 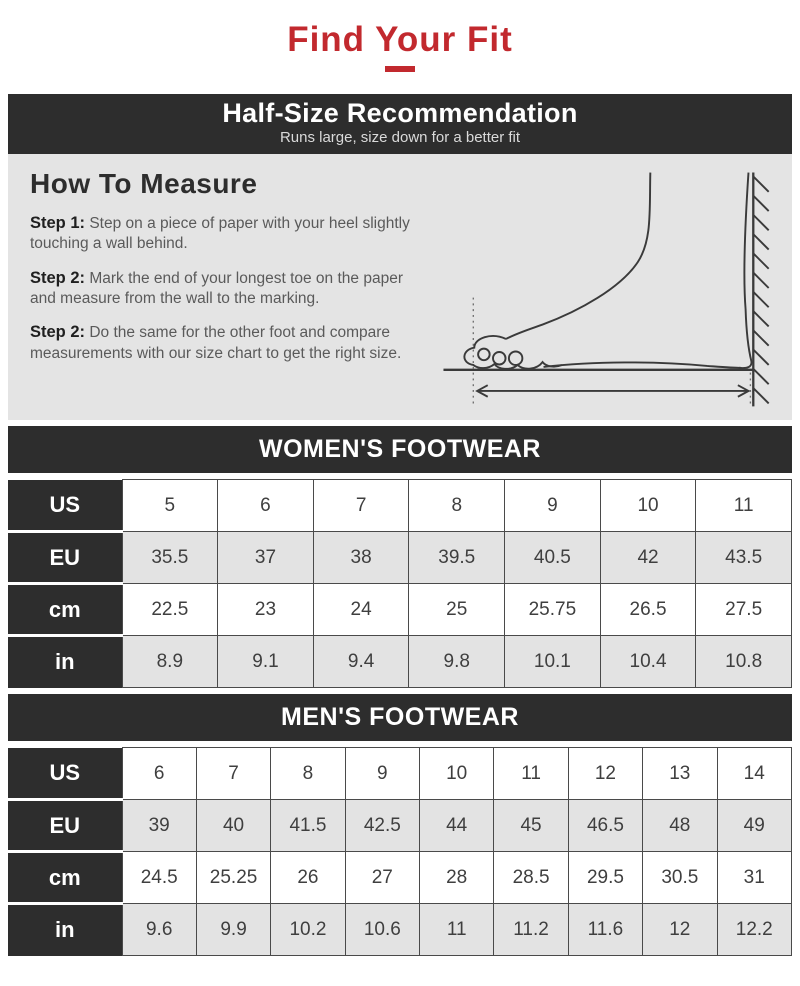 What do you see at coordinates (170, 505) in the screenshot?
I see `size-value-cell: 5` at bounding box center [170, 505].